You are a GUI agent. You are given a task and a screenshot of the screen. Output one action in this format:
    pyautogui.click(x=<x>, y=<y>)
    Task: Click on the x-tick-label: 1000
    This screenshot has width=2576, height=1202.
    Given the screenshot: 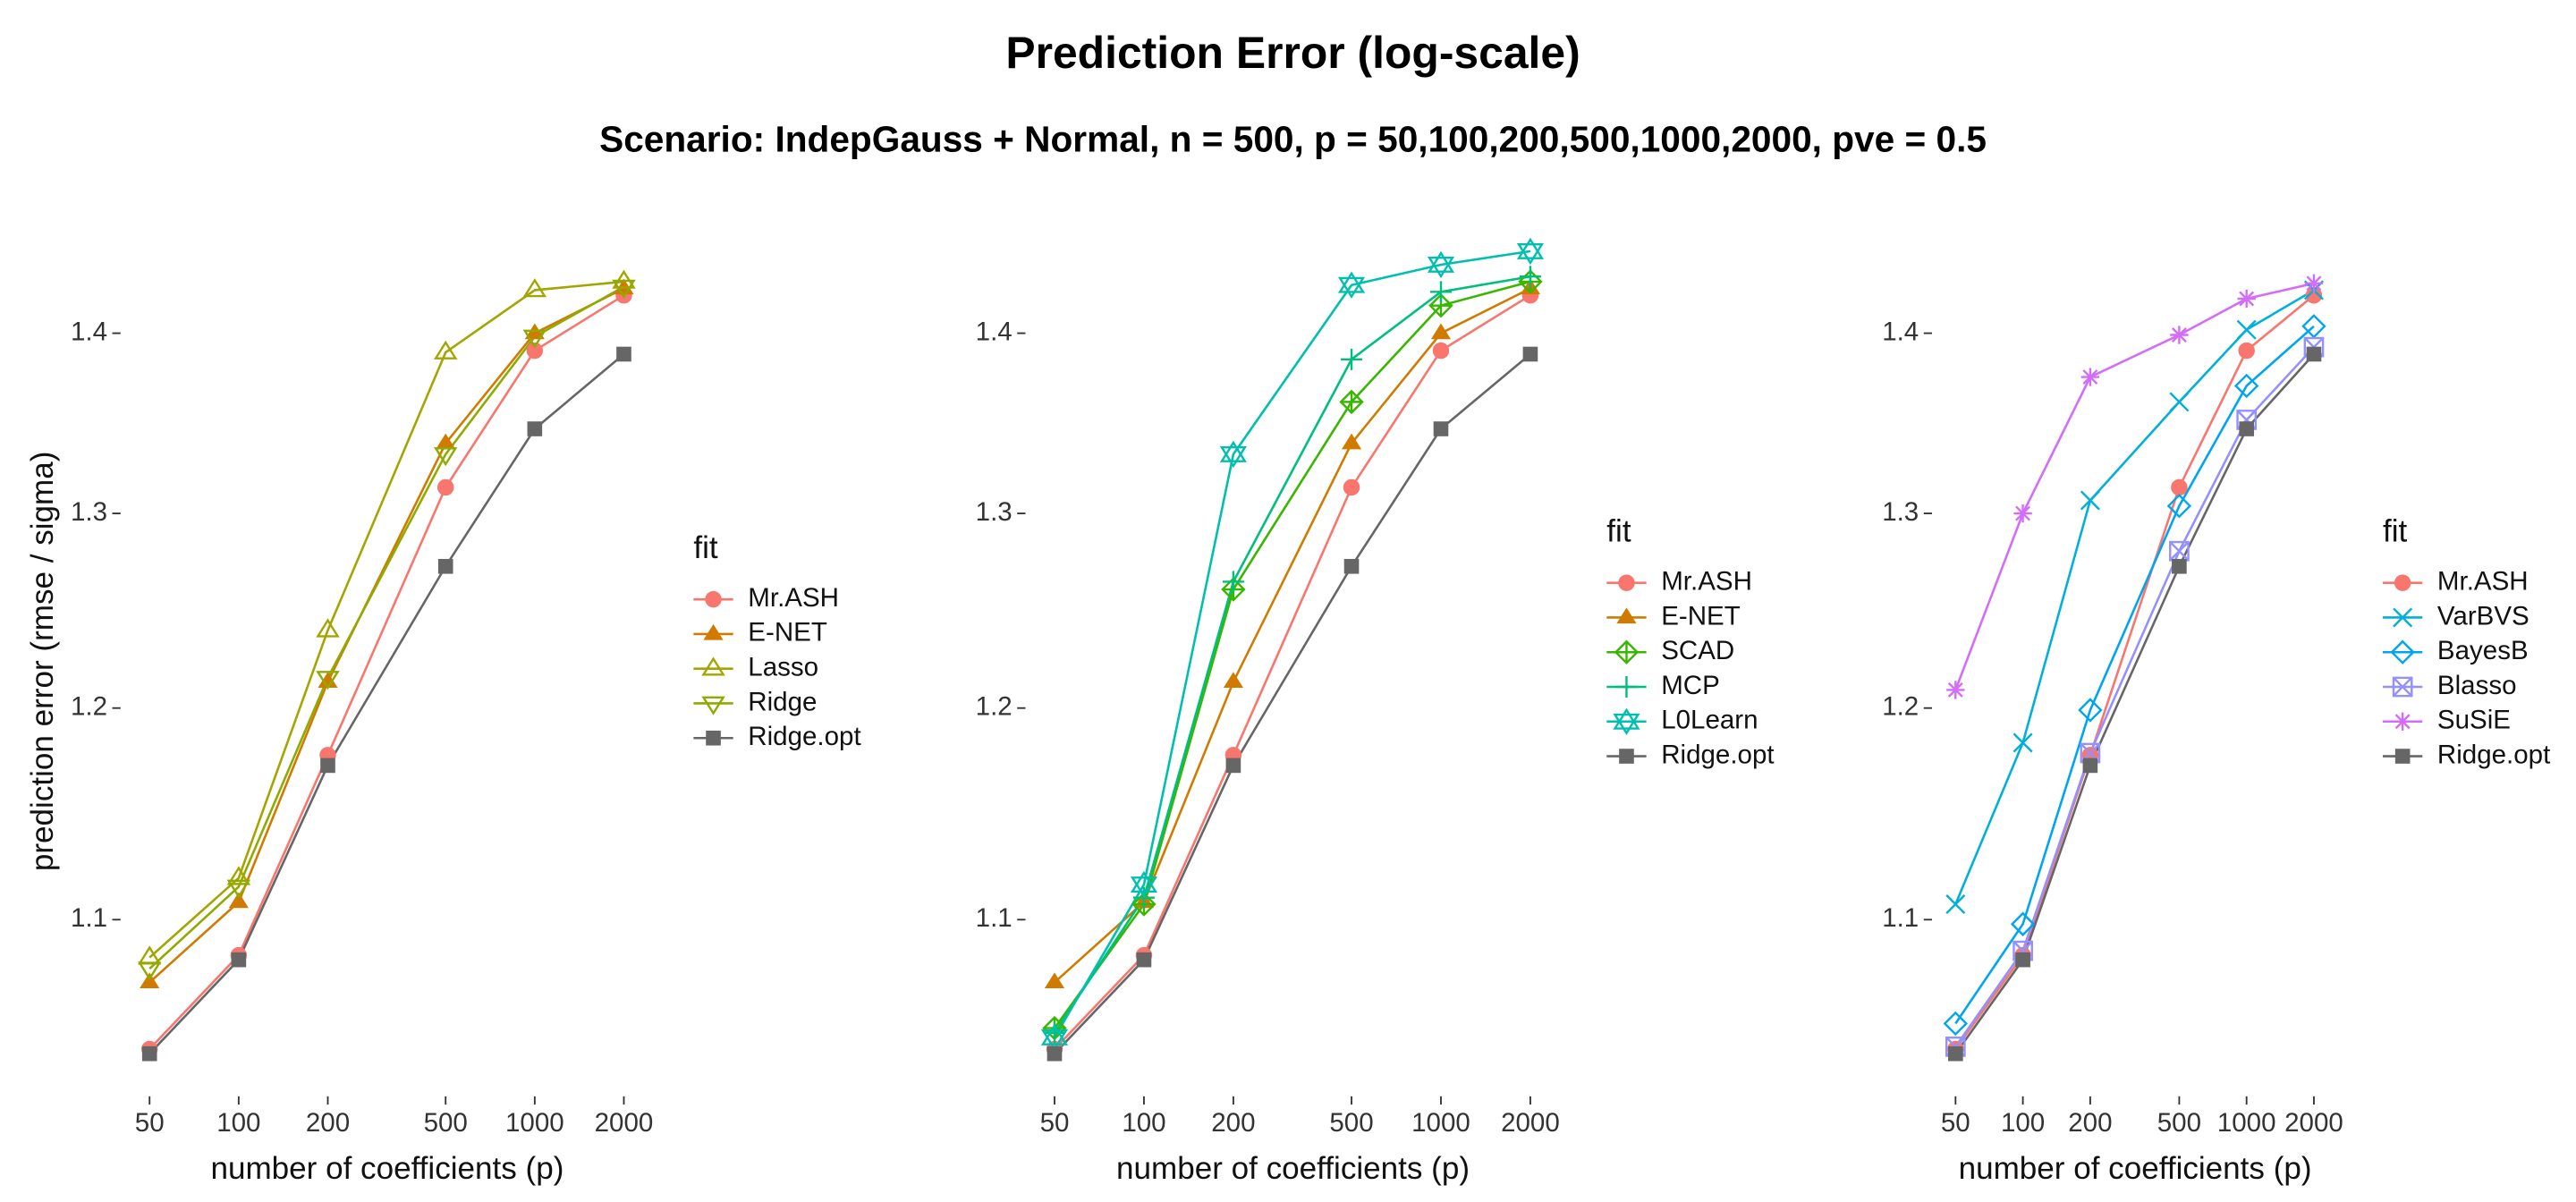 What is the action you would take?
    pyautogui.click(x=2246, y=1123)
    